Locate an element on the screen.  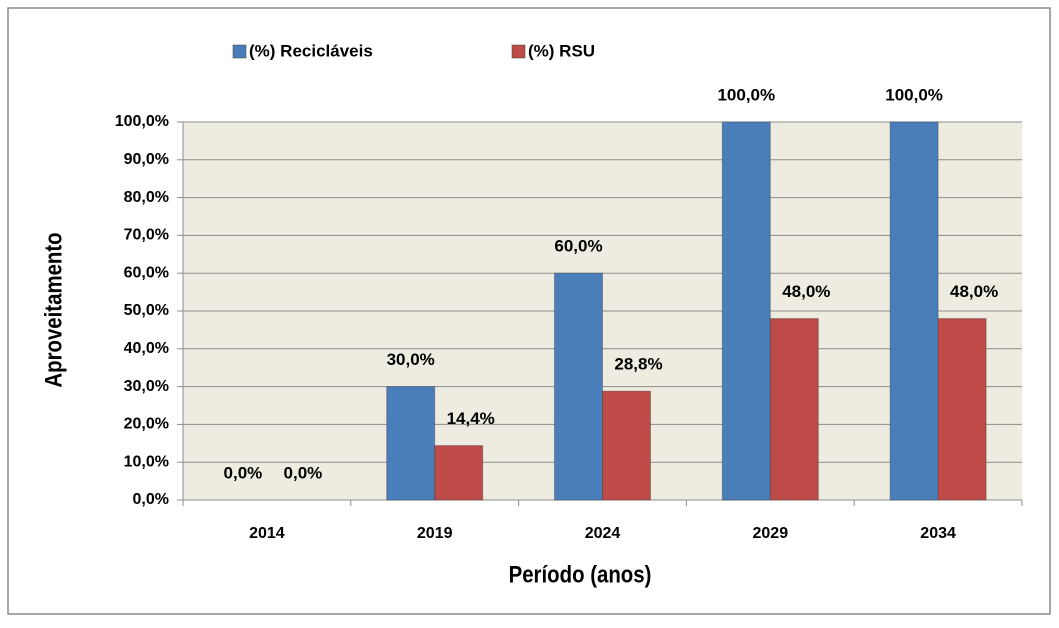
y-tick-label: 70,0% is located at coordinates (146, 235).